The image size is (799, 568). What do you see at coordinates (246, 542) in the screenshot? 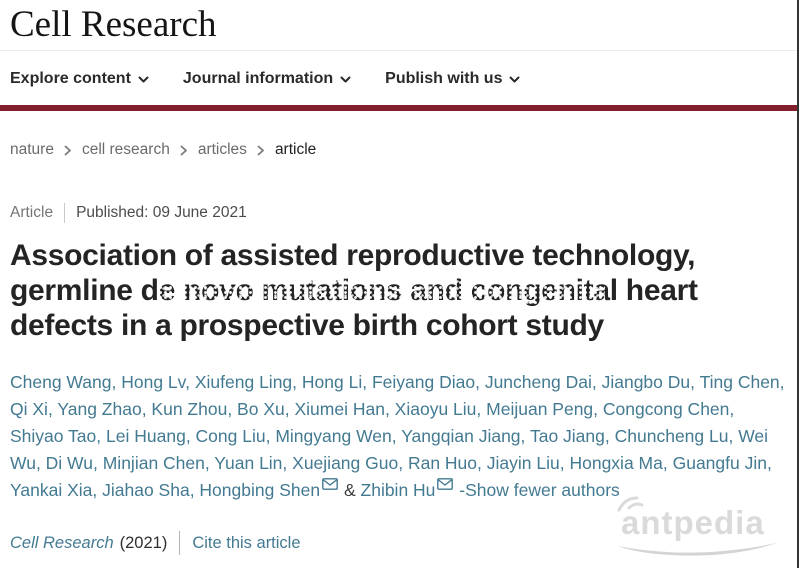
I see `cite-this-article-link: Cite this article` at bounding box center [246, 542].